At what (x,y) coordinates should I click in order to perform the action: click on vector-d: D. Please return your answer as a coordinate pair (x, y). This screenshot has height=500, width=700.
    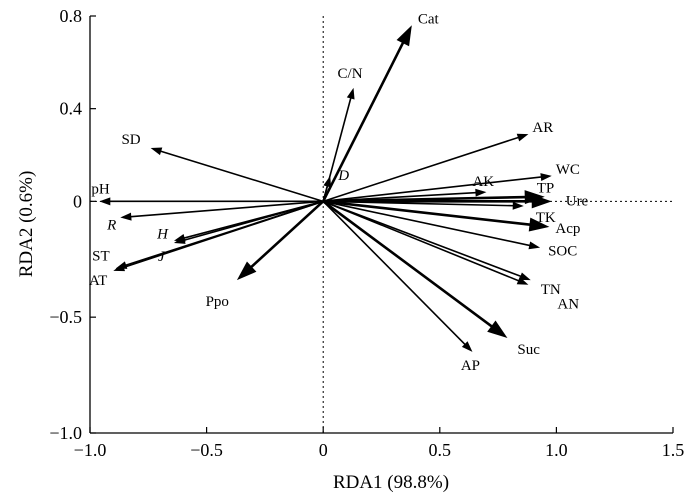
    Looking at the image, I should click on (335, 185).